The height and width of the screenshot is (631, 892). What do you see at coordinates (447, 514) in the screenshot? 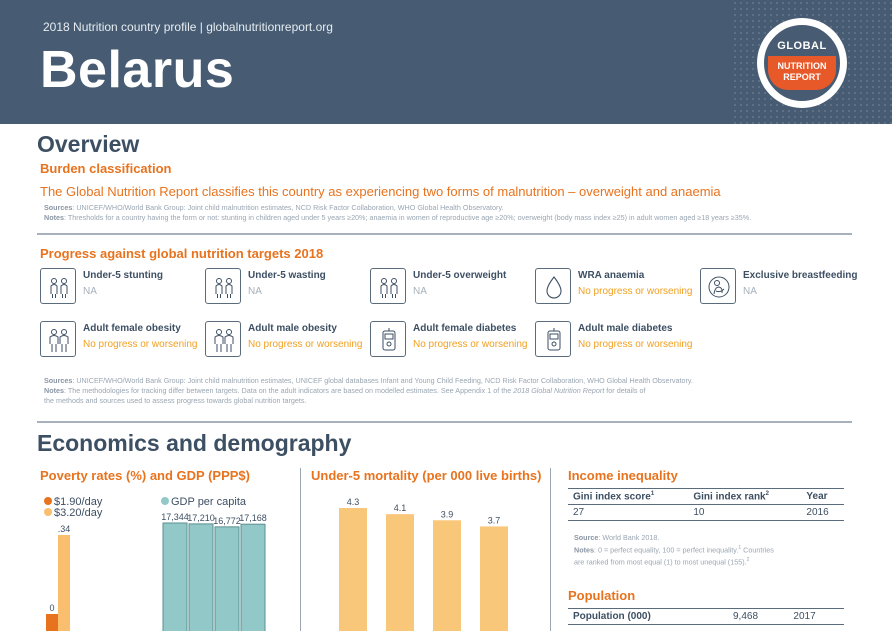
I see `mortality-label: 3.9` at bounding box center [447, 514].